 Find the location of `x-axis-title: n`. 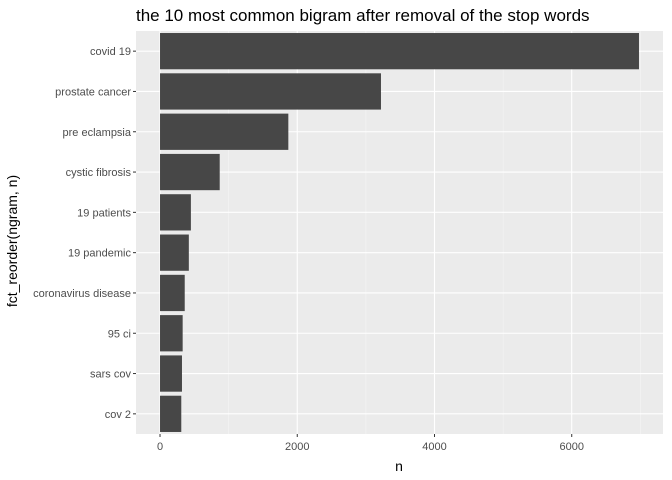

x-axis-title: n is located at coordinates (399, 466).